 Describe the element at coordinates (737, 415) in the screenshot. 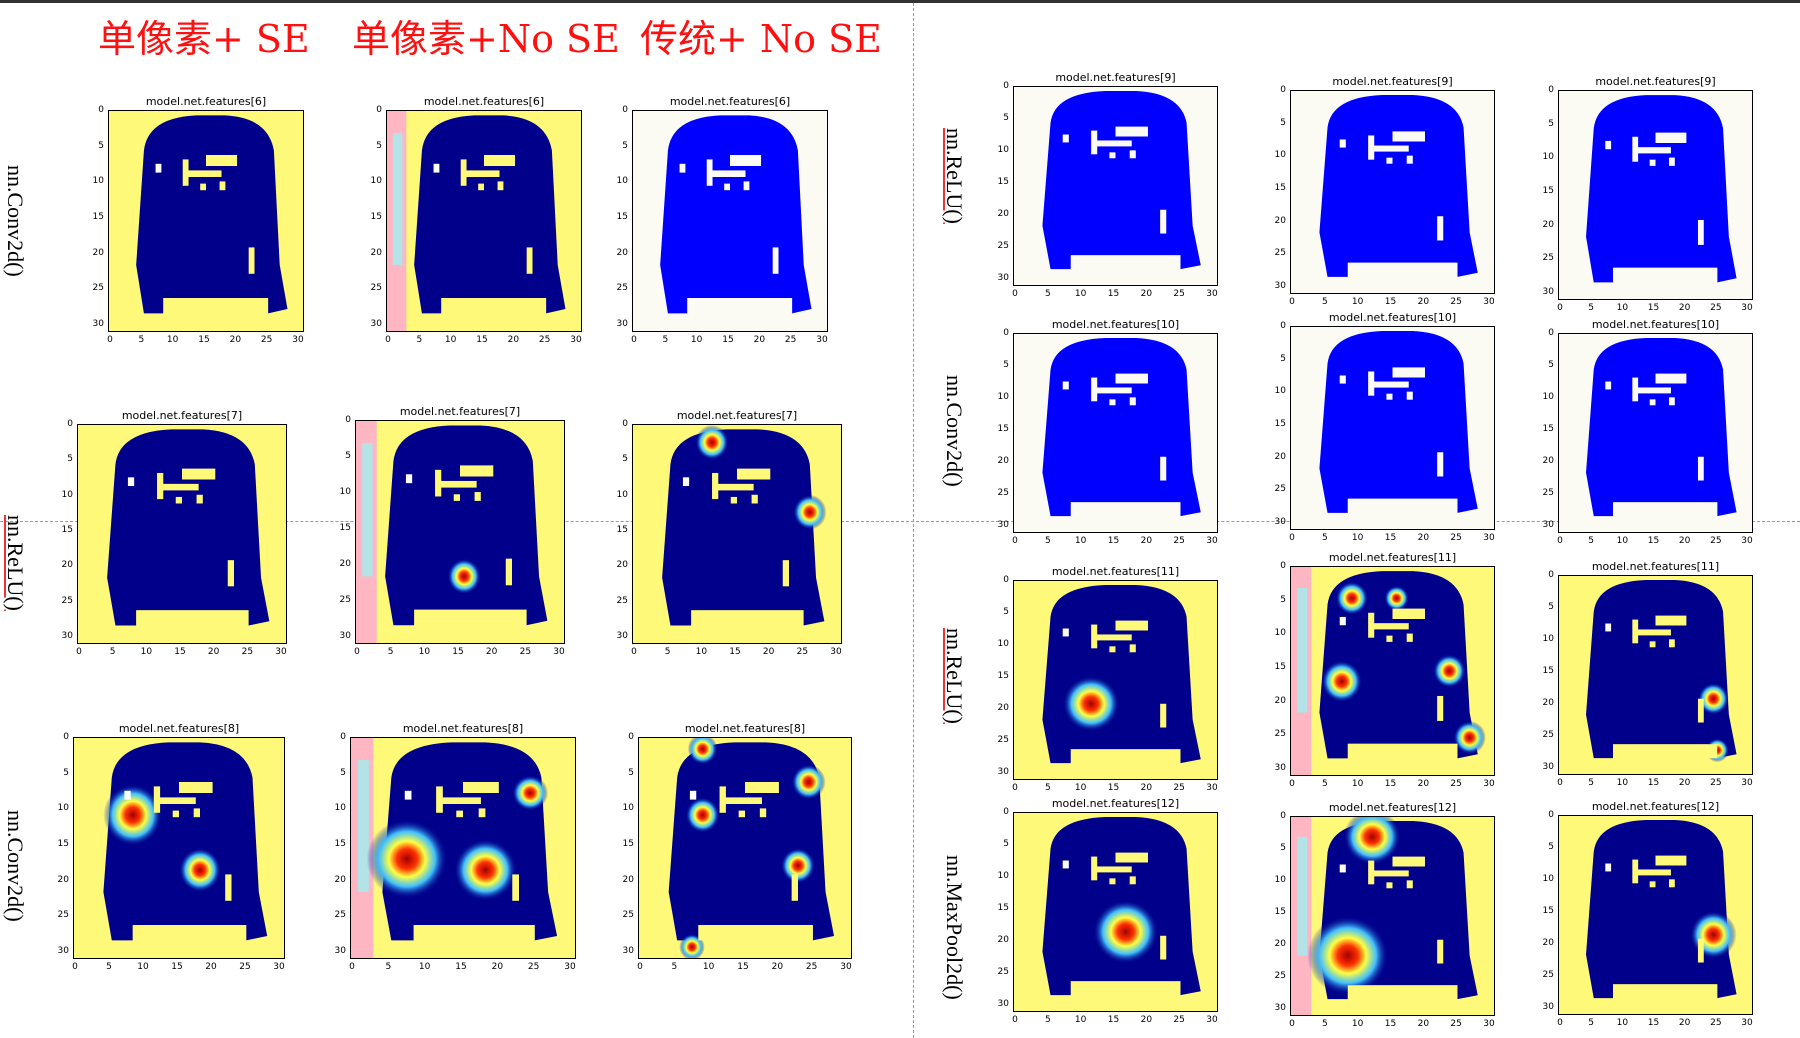

I see `panel-title: model.net.features[7]` at that location.